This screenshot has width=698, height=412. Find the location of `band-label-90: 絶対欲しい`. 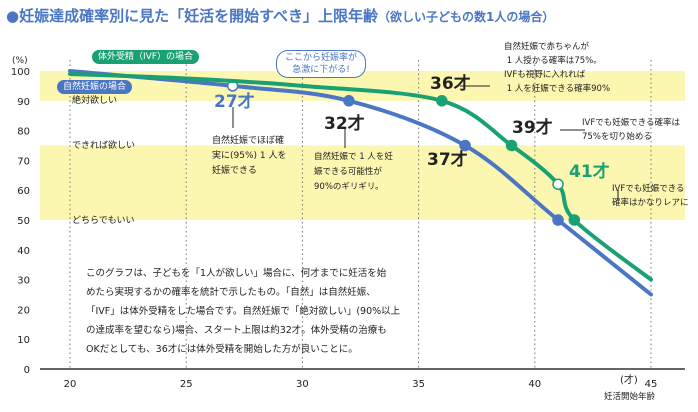

band-label-90: 絶対欲しい is located at coordinates (95, 101).